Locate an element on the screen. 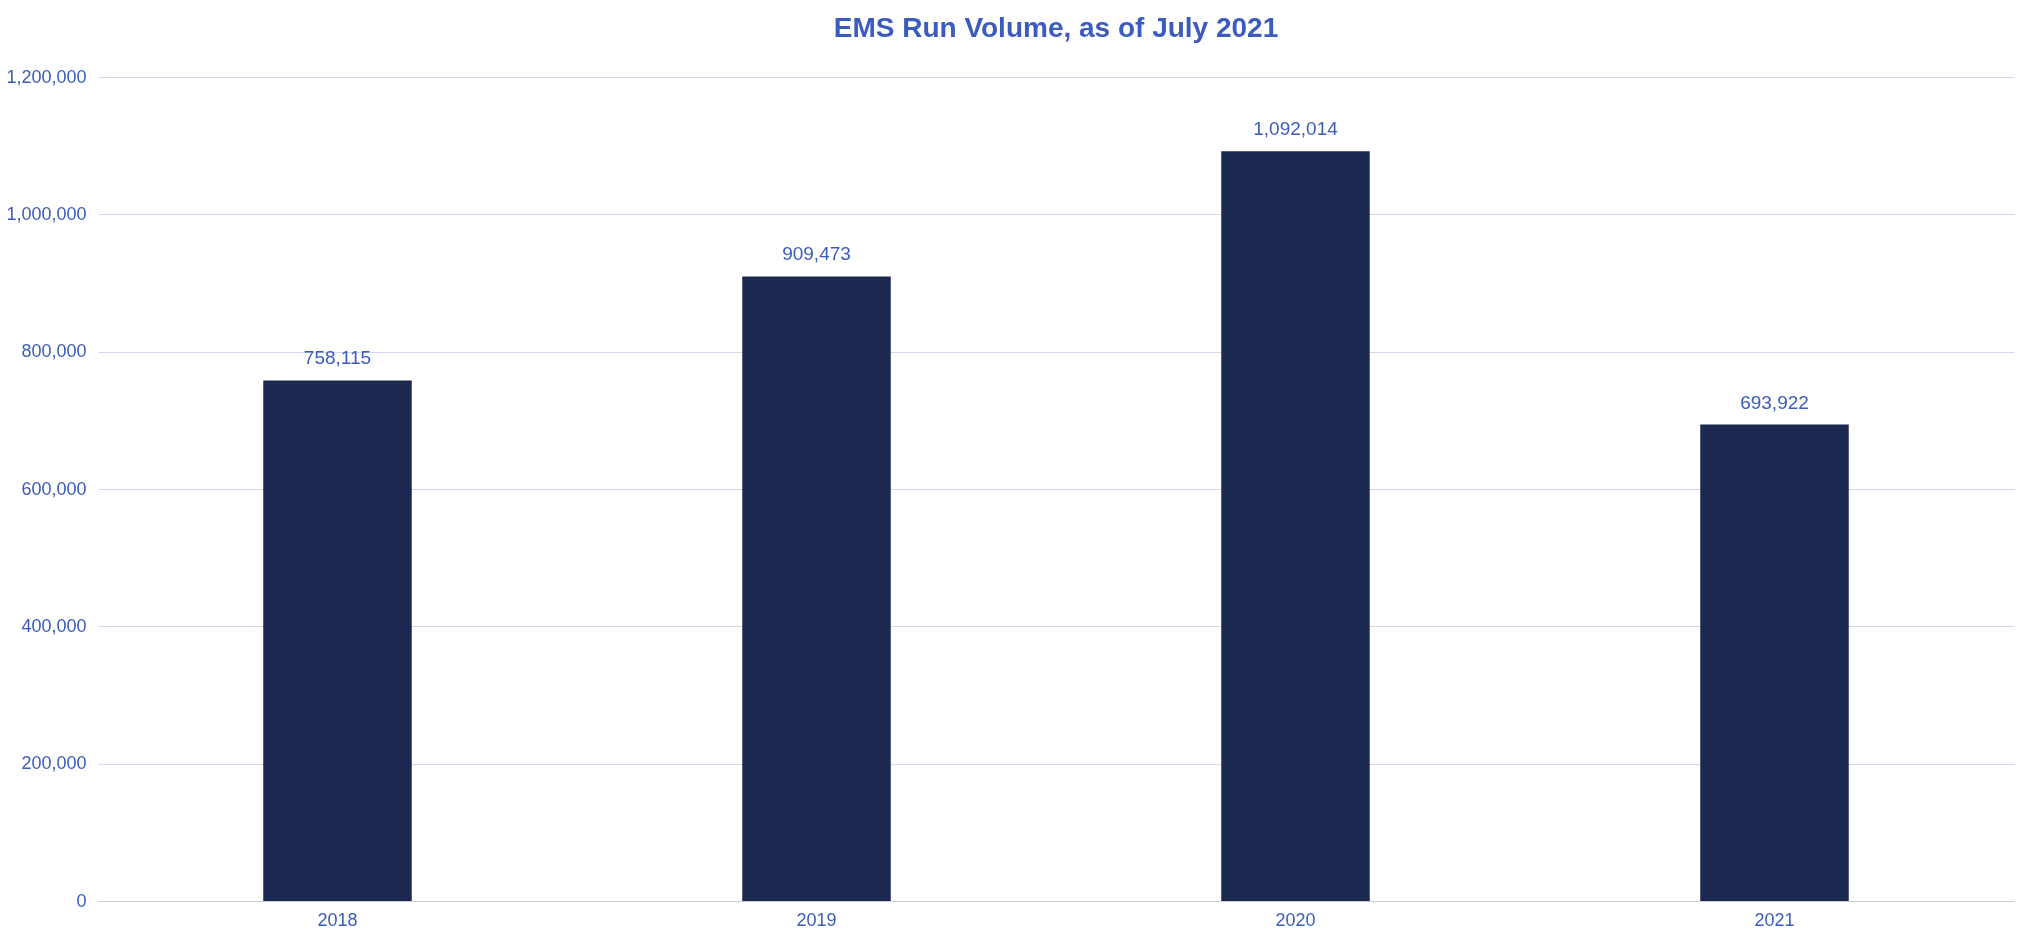 The width and height of the screenshot is (2019, 949). data-label: 1,092,014 is located at coordinates (1296, 129).